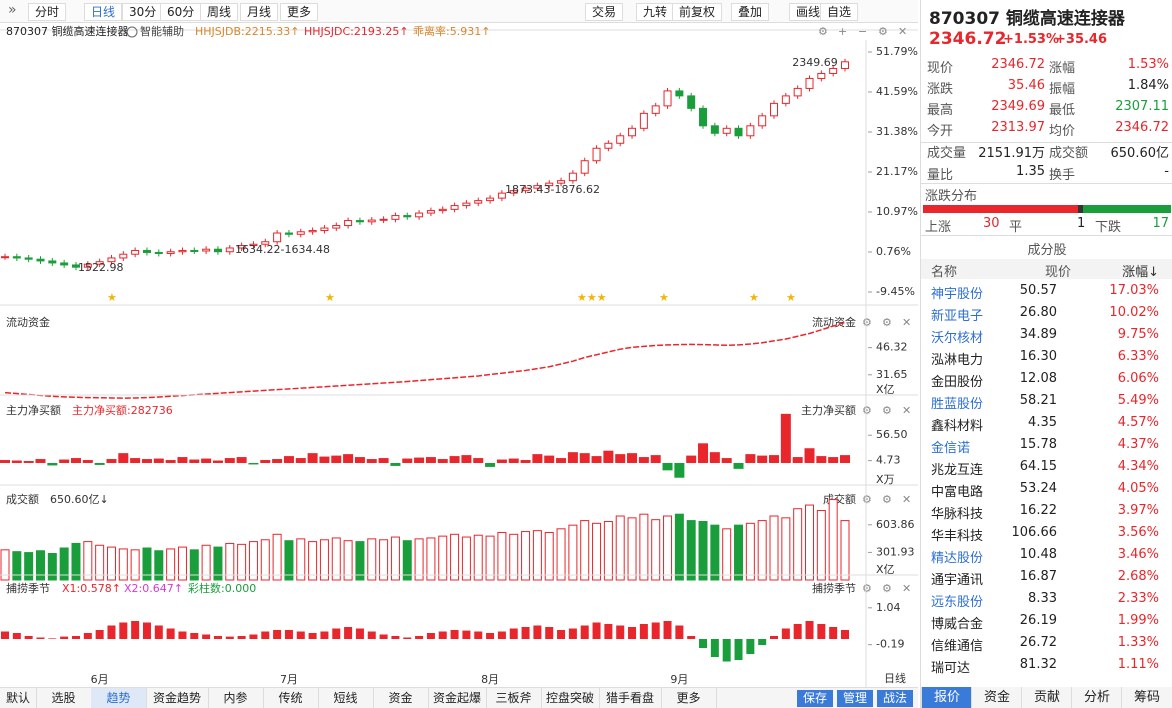  Describe the element at coordinates (1038, 554) in the screenshot. I see `component-price: 10.48` at that location.